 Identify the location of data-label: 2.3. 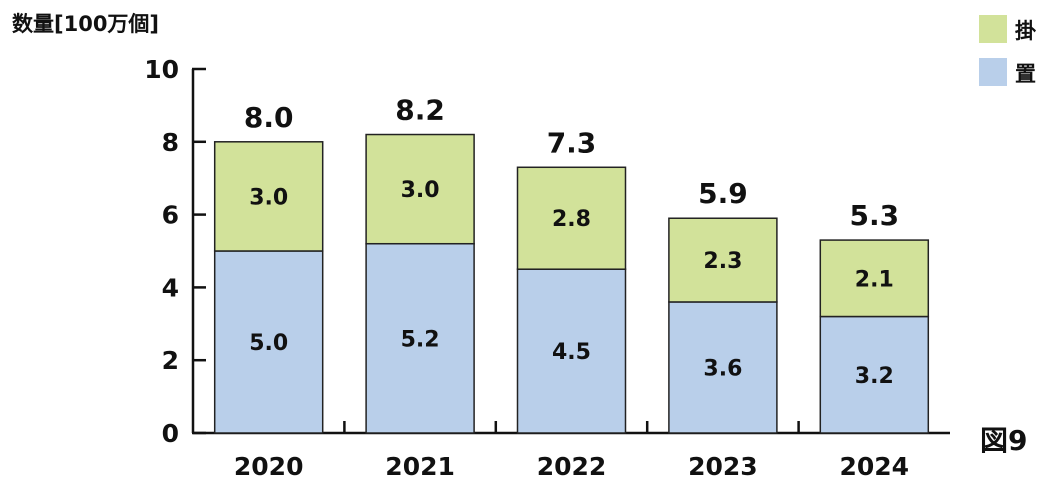
(722, 261).